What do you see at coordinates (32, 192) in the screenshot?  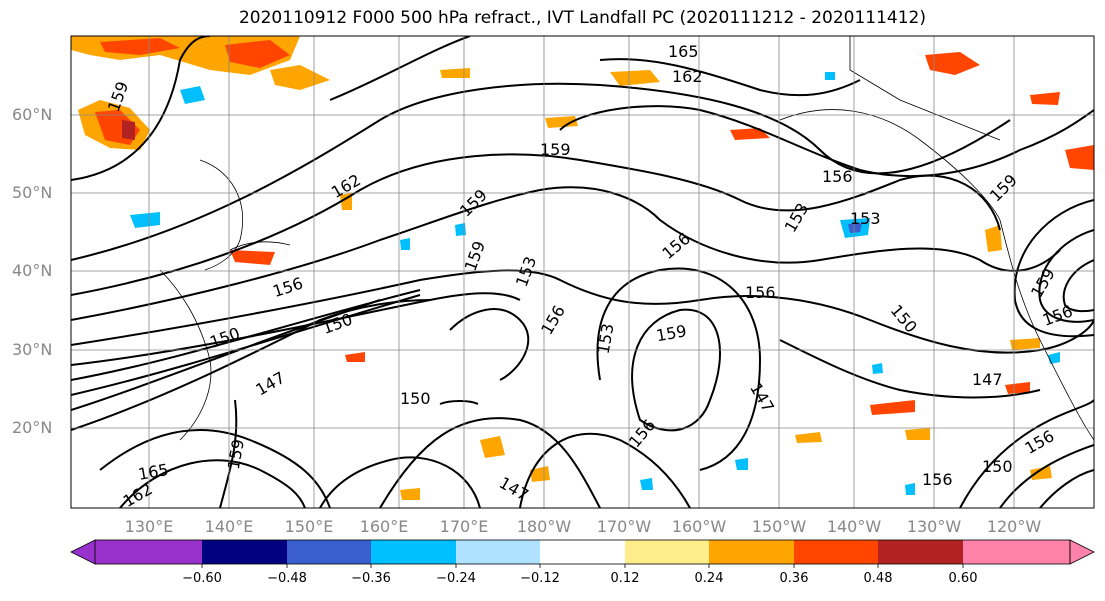 I see `lat-label: 50°N` at bounding box center [32, 192].